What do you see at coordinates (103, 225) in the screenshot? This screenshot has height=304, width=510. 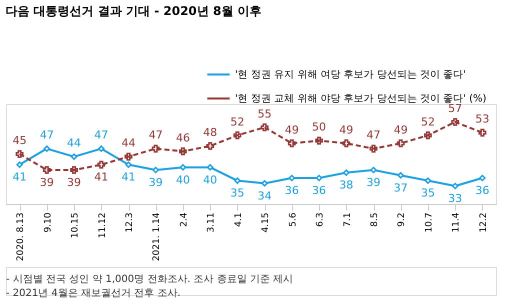 I see `x-tick-label: 11.12` at bounding box center [103, 225].